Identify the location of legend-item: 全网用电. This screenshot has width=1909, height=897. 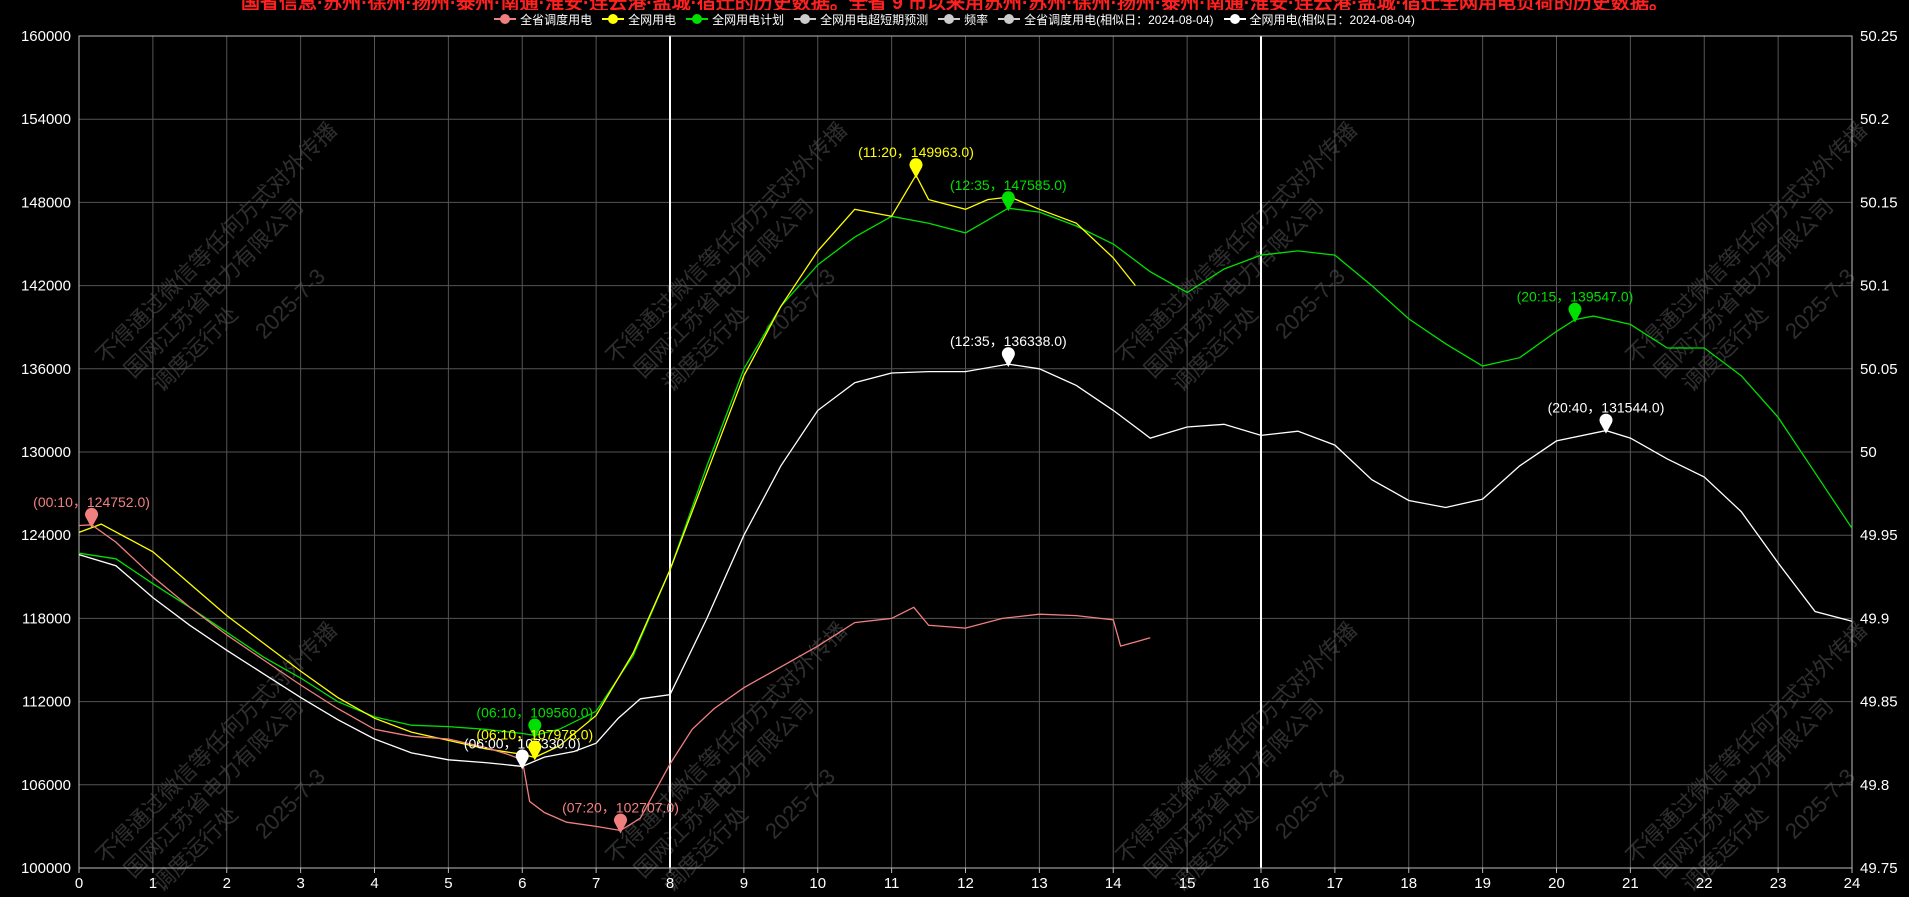
(639, 19).